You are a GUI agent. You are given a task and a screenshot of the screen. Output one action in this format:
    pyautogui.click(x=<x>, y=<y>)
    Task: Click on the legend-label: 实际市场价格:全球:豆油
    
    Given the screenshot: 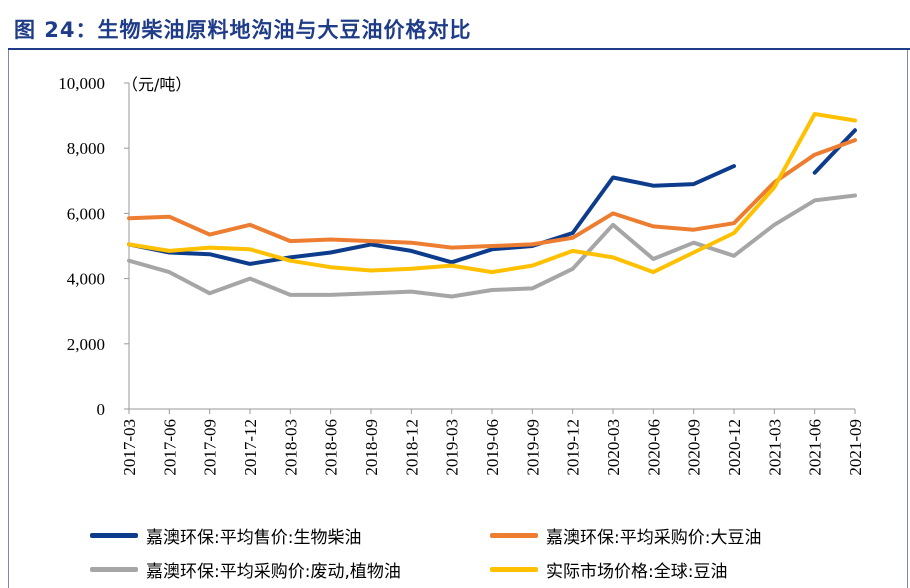 What is the action you would take?
    pyautogui.click(x=637, y=571)
    